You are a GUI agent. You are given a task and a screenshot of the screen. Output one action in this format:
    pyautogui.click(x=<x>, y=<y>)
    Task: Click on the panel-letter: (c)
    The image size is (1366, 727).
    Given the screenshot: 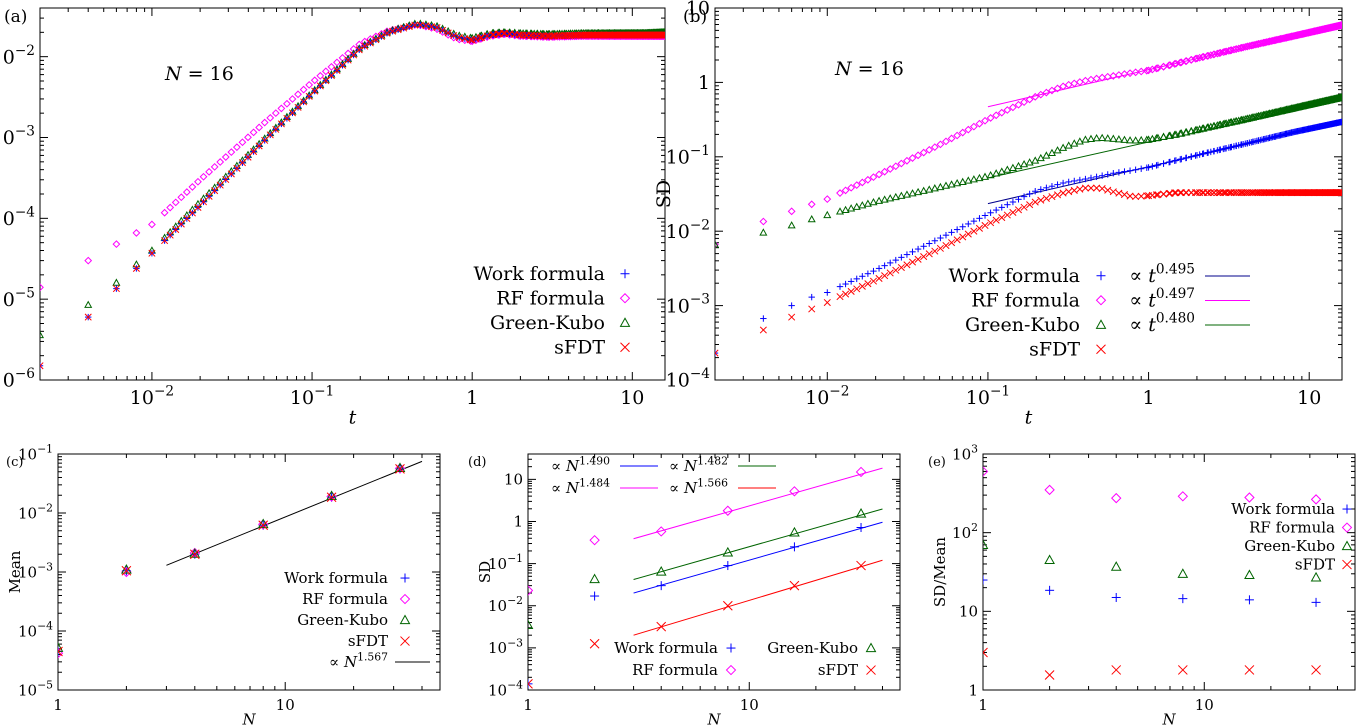 What is the action you would take?
    pyautogui.click(x=14, y=462)
    